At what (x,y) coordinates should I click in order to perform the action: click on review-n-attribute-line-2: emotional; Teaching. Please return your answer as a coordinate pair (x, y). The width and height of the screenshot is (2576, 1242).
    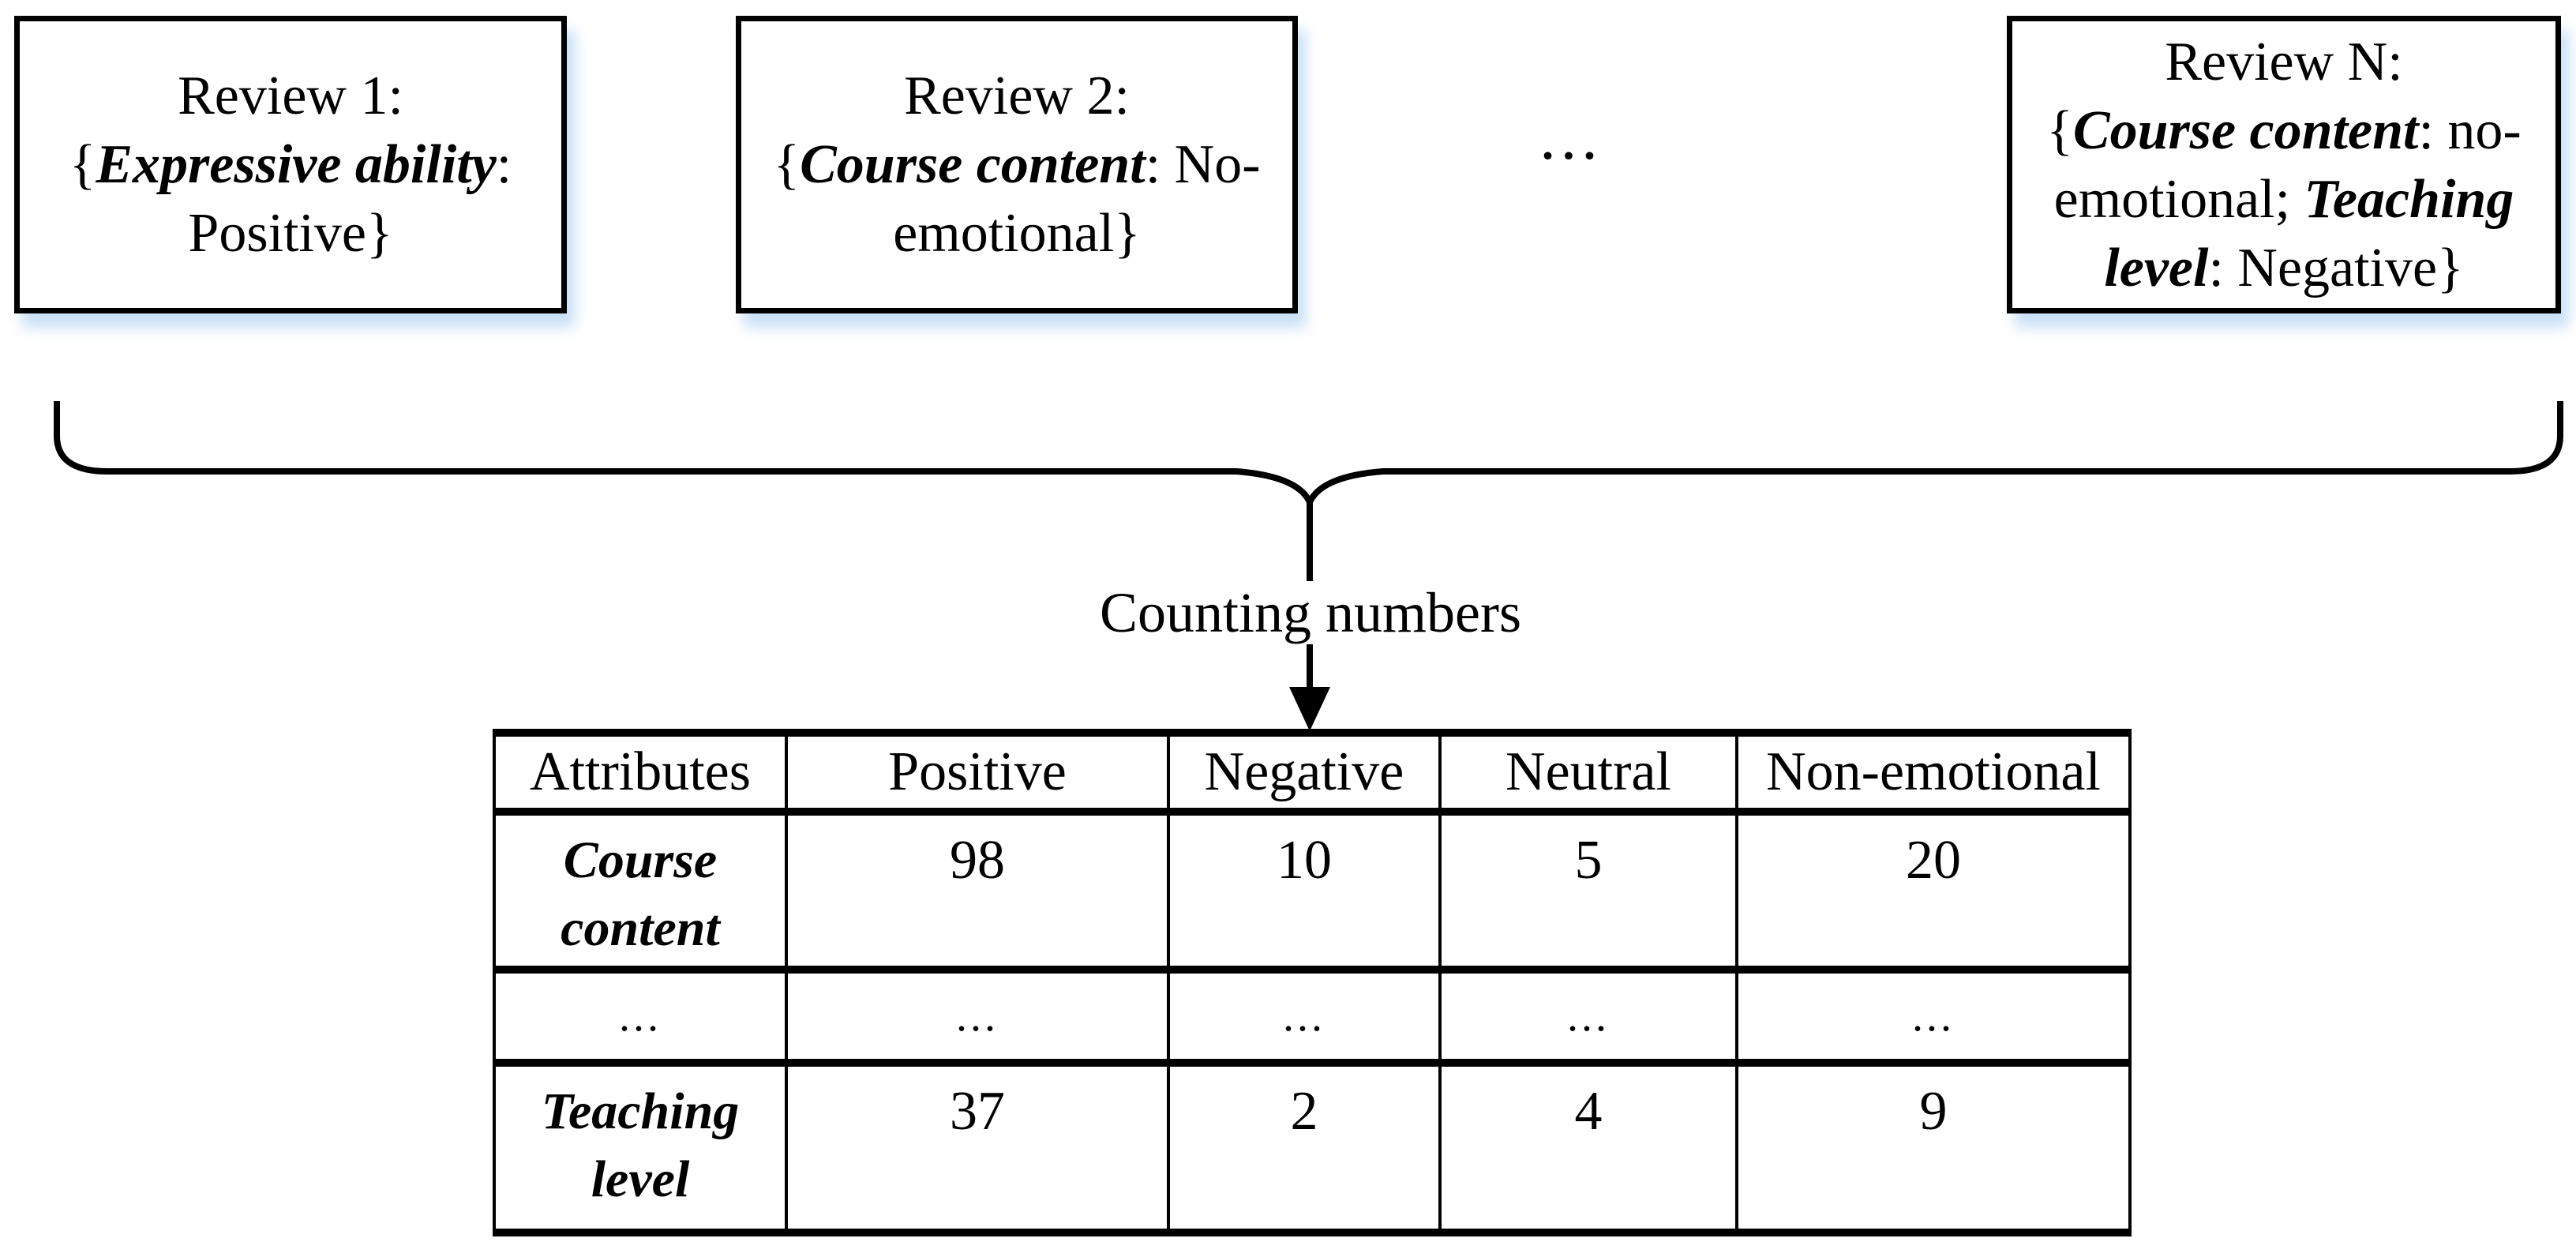
    Looking at the image, I should click on (2283, 199).